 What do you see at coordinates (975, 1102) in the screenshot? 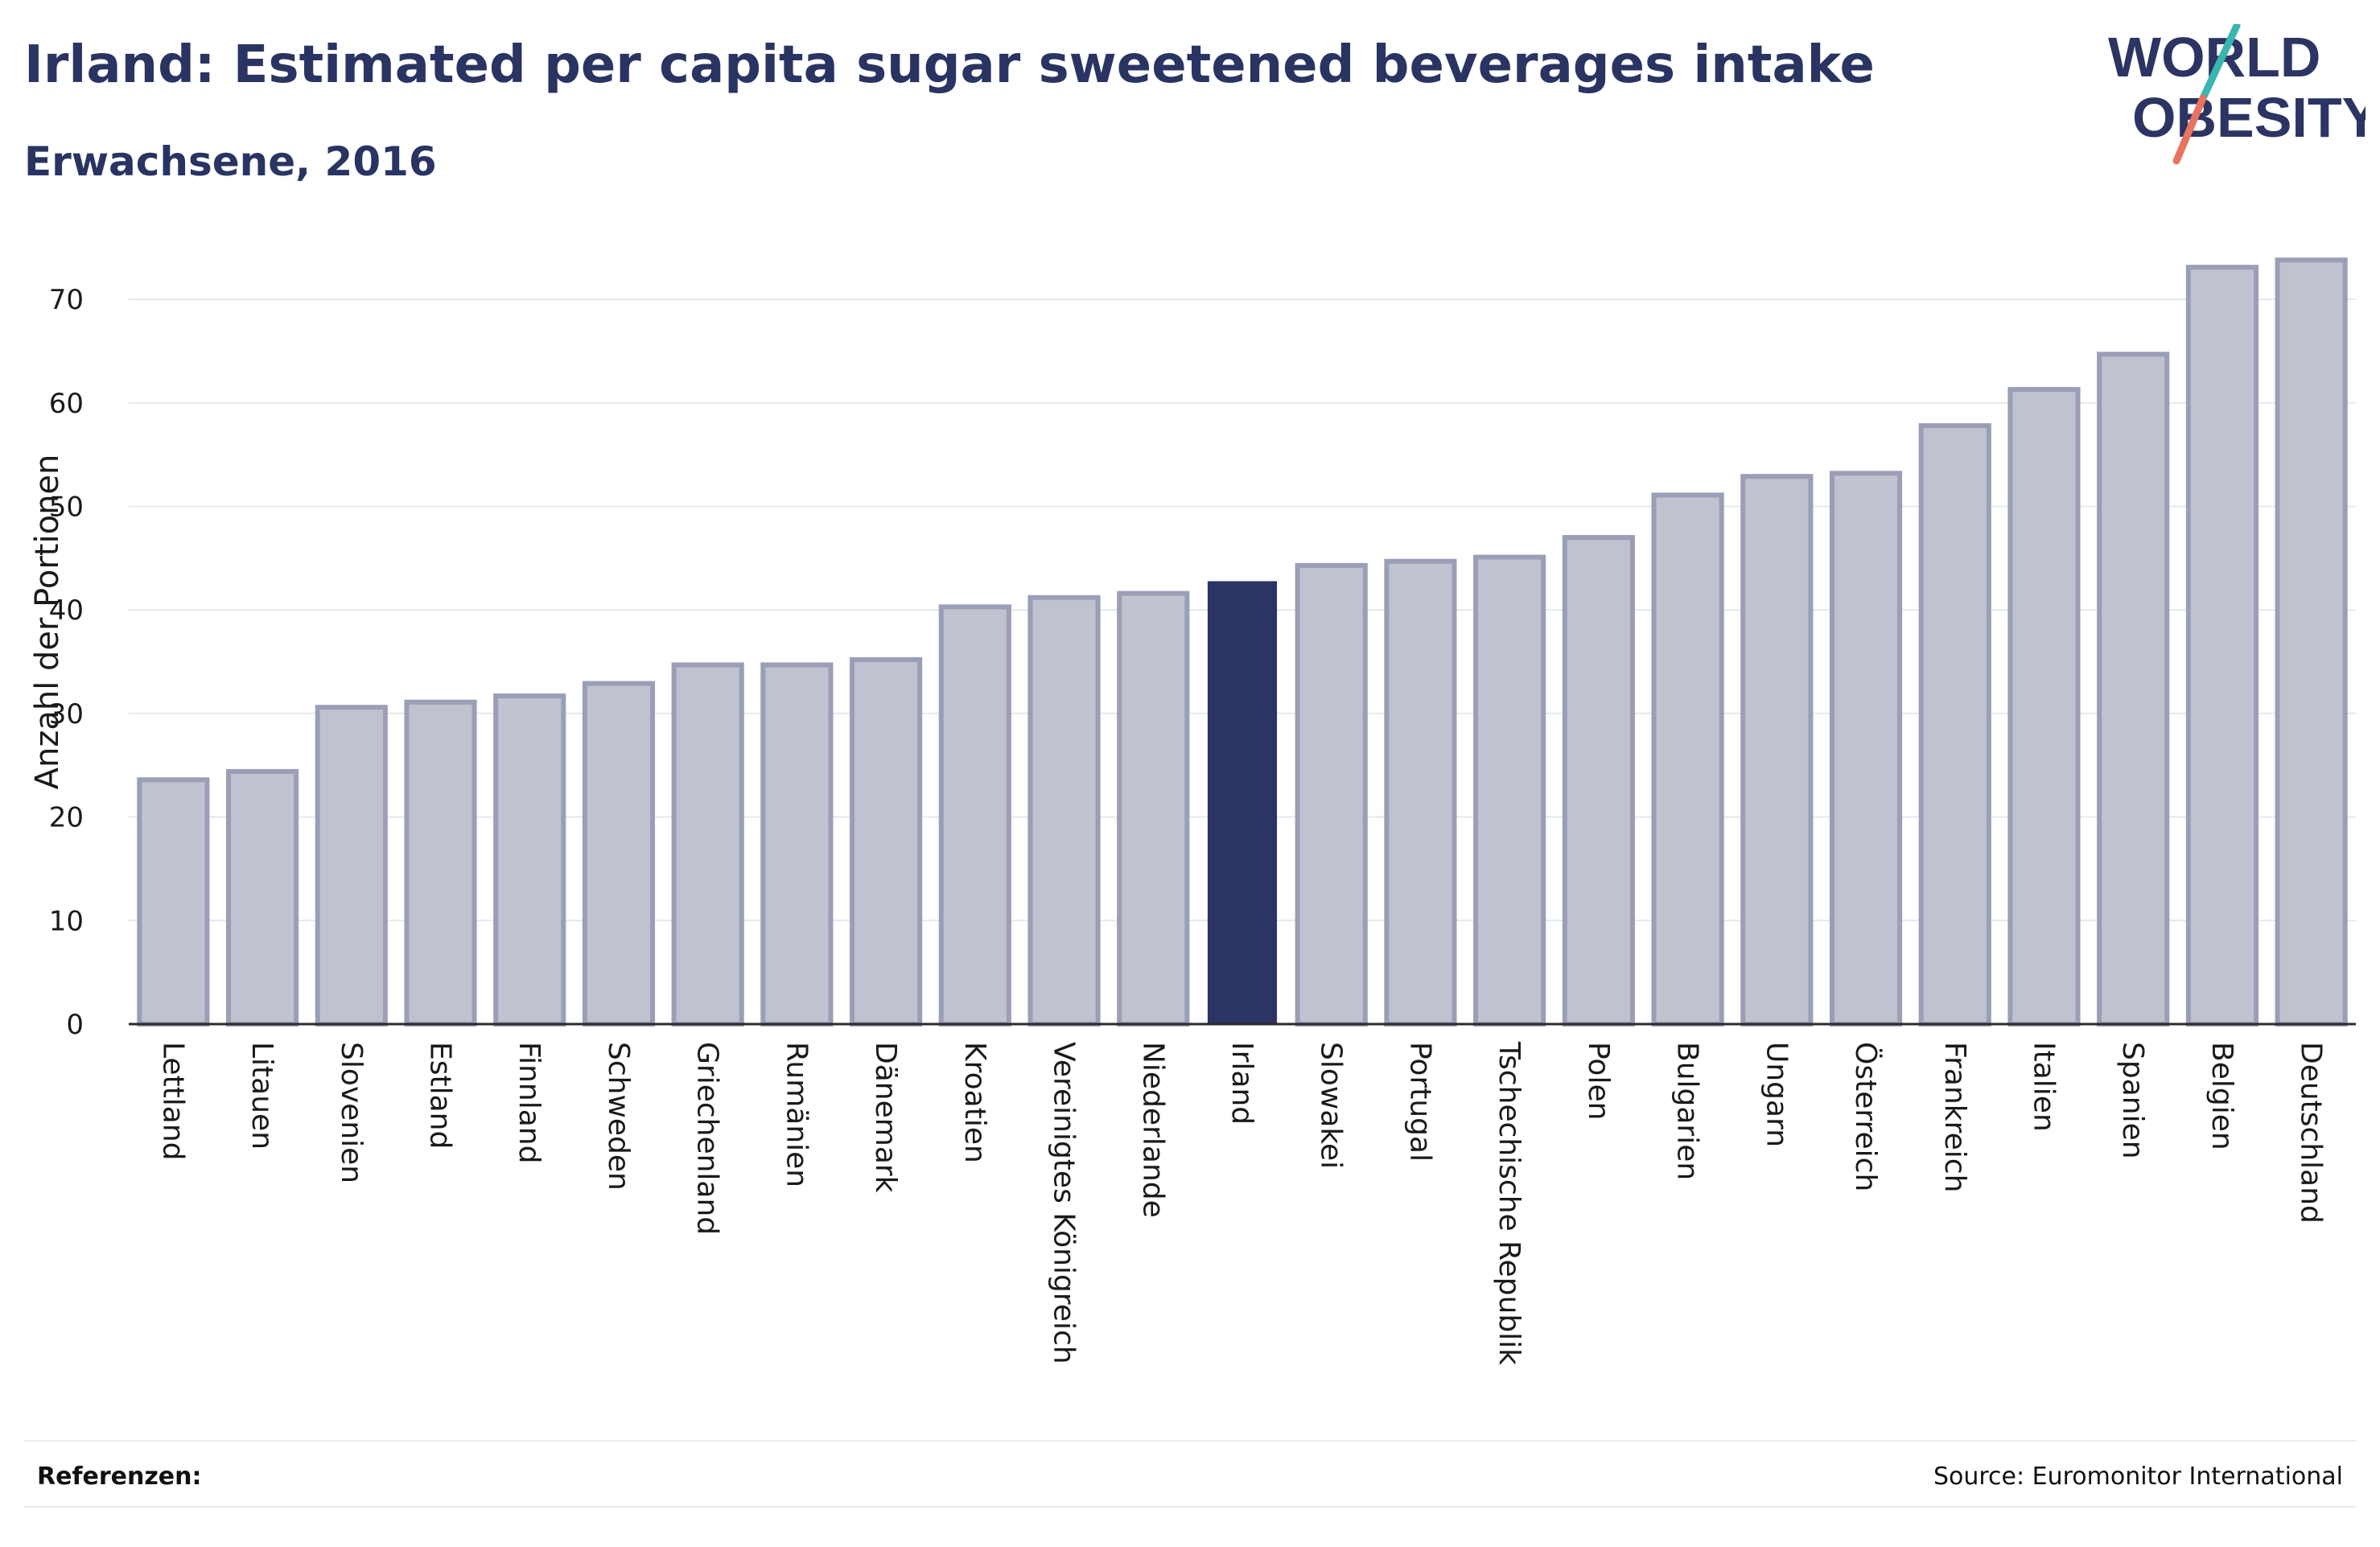
I see `x-tick-label: Kroatien` at bounding box center [975, 1102].